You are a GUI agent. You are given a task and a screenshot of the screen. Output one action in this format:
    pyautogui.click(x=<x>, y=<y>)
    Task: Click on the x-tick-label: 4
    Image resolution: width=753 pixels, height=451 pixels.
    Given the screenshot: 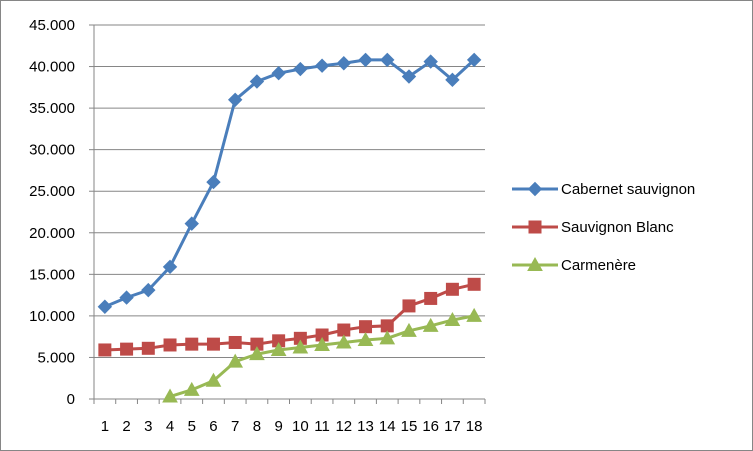 What is the action you would take?
    pyautogui.click(x=170, y=426)
    